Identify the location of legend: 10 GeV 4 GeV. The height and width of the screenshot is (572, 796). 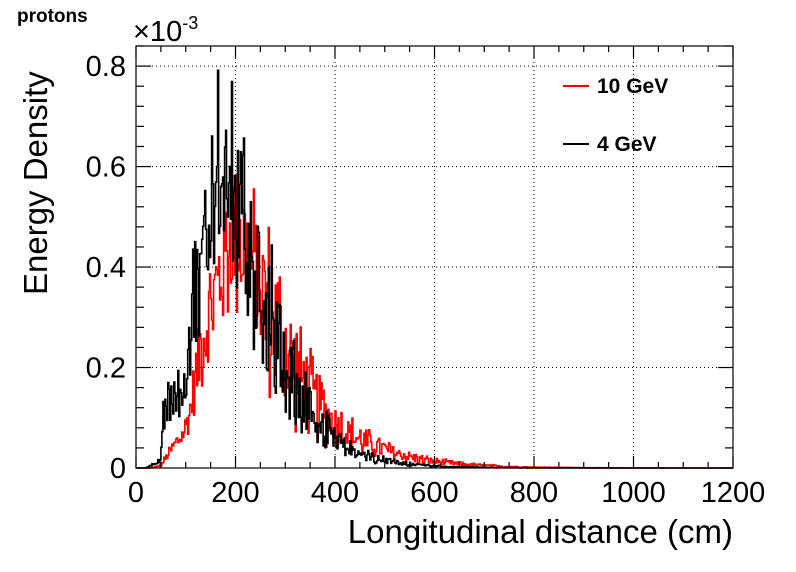
(615, 115).